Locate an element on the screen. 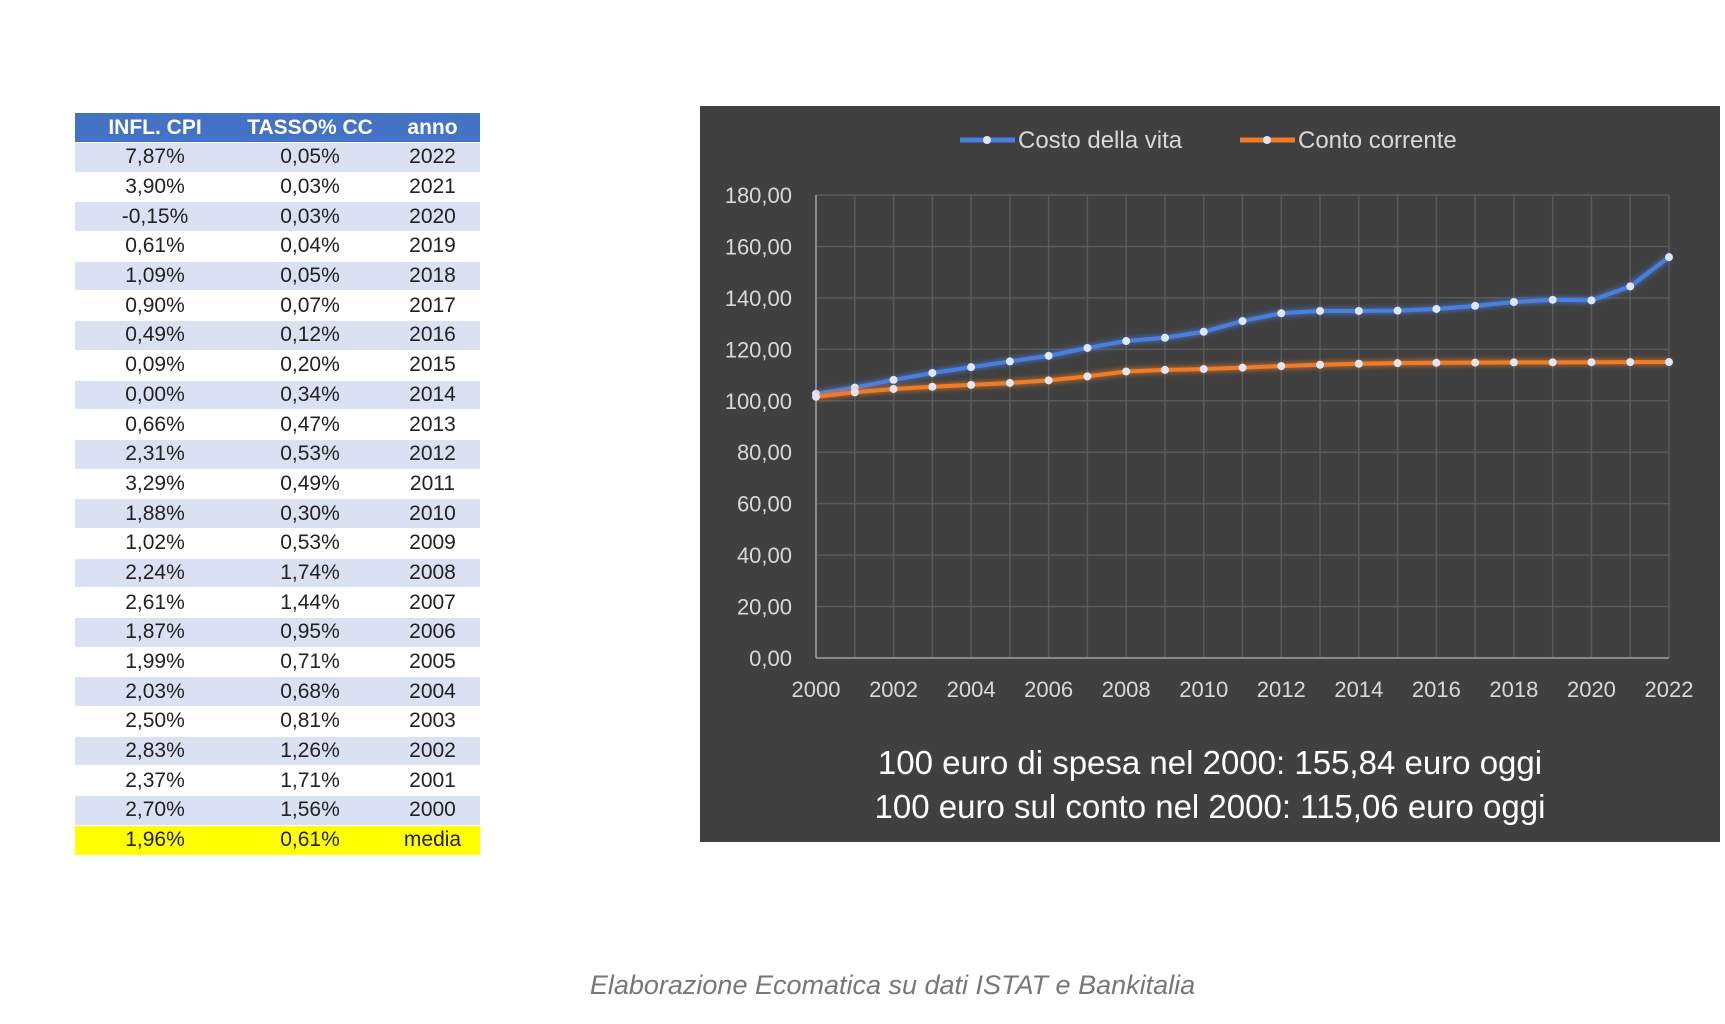  cell-tasso-cc: 0,47% is located at coordinates (310, 424).